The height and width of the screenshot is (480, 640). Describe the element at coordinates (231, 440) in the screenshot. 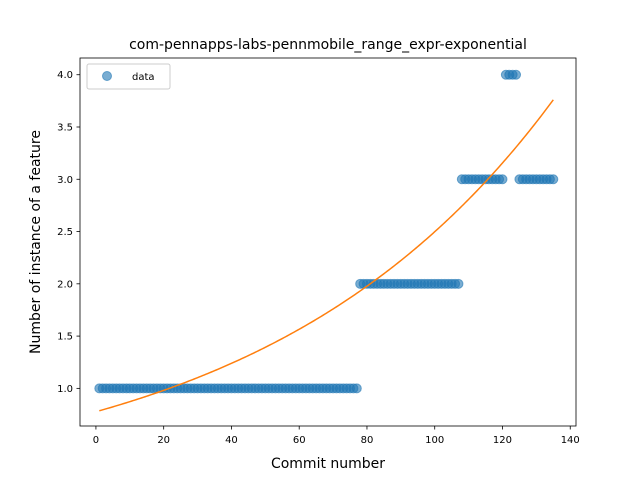

I see `x-tick-label: 40` at that location.